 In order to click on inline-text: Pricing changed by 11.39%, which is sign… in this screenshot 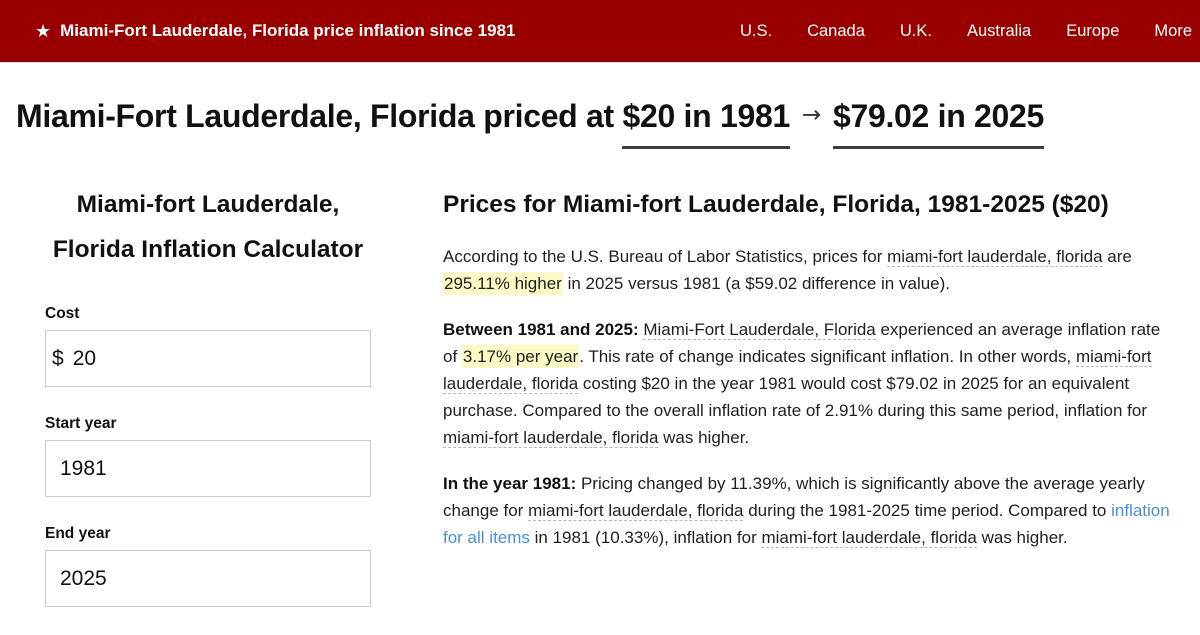, I will do `click(794, 497)`.